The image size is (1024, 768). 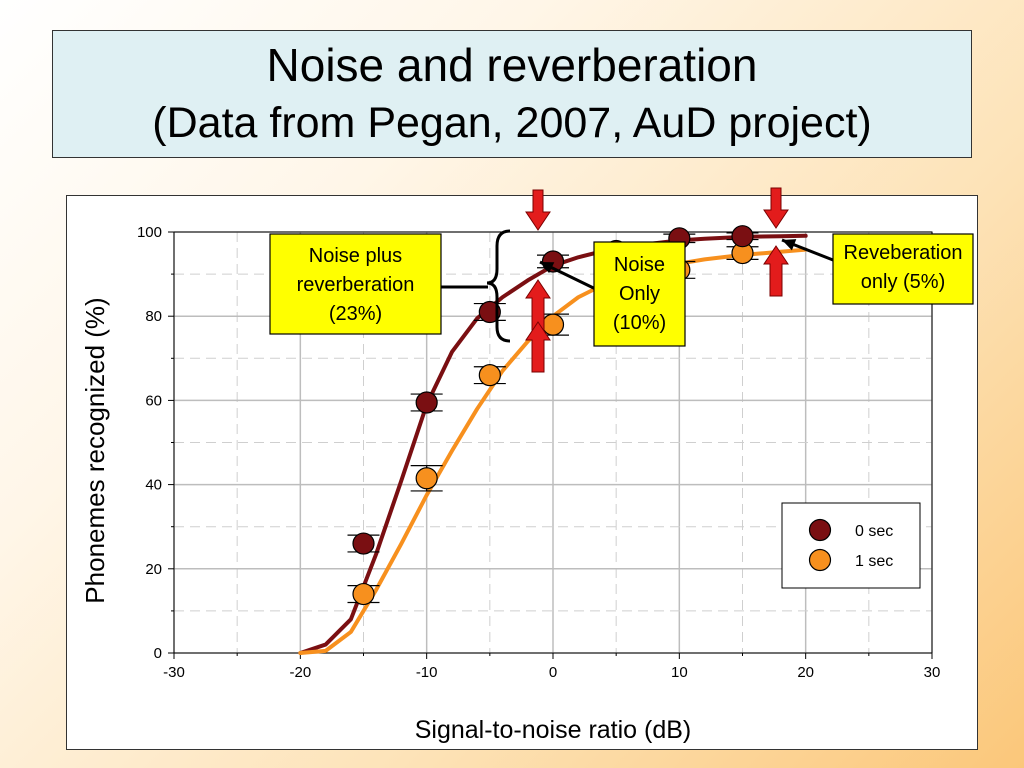 I want to click on x-tick-label: 30, so click(x=932, y=672).